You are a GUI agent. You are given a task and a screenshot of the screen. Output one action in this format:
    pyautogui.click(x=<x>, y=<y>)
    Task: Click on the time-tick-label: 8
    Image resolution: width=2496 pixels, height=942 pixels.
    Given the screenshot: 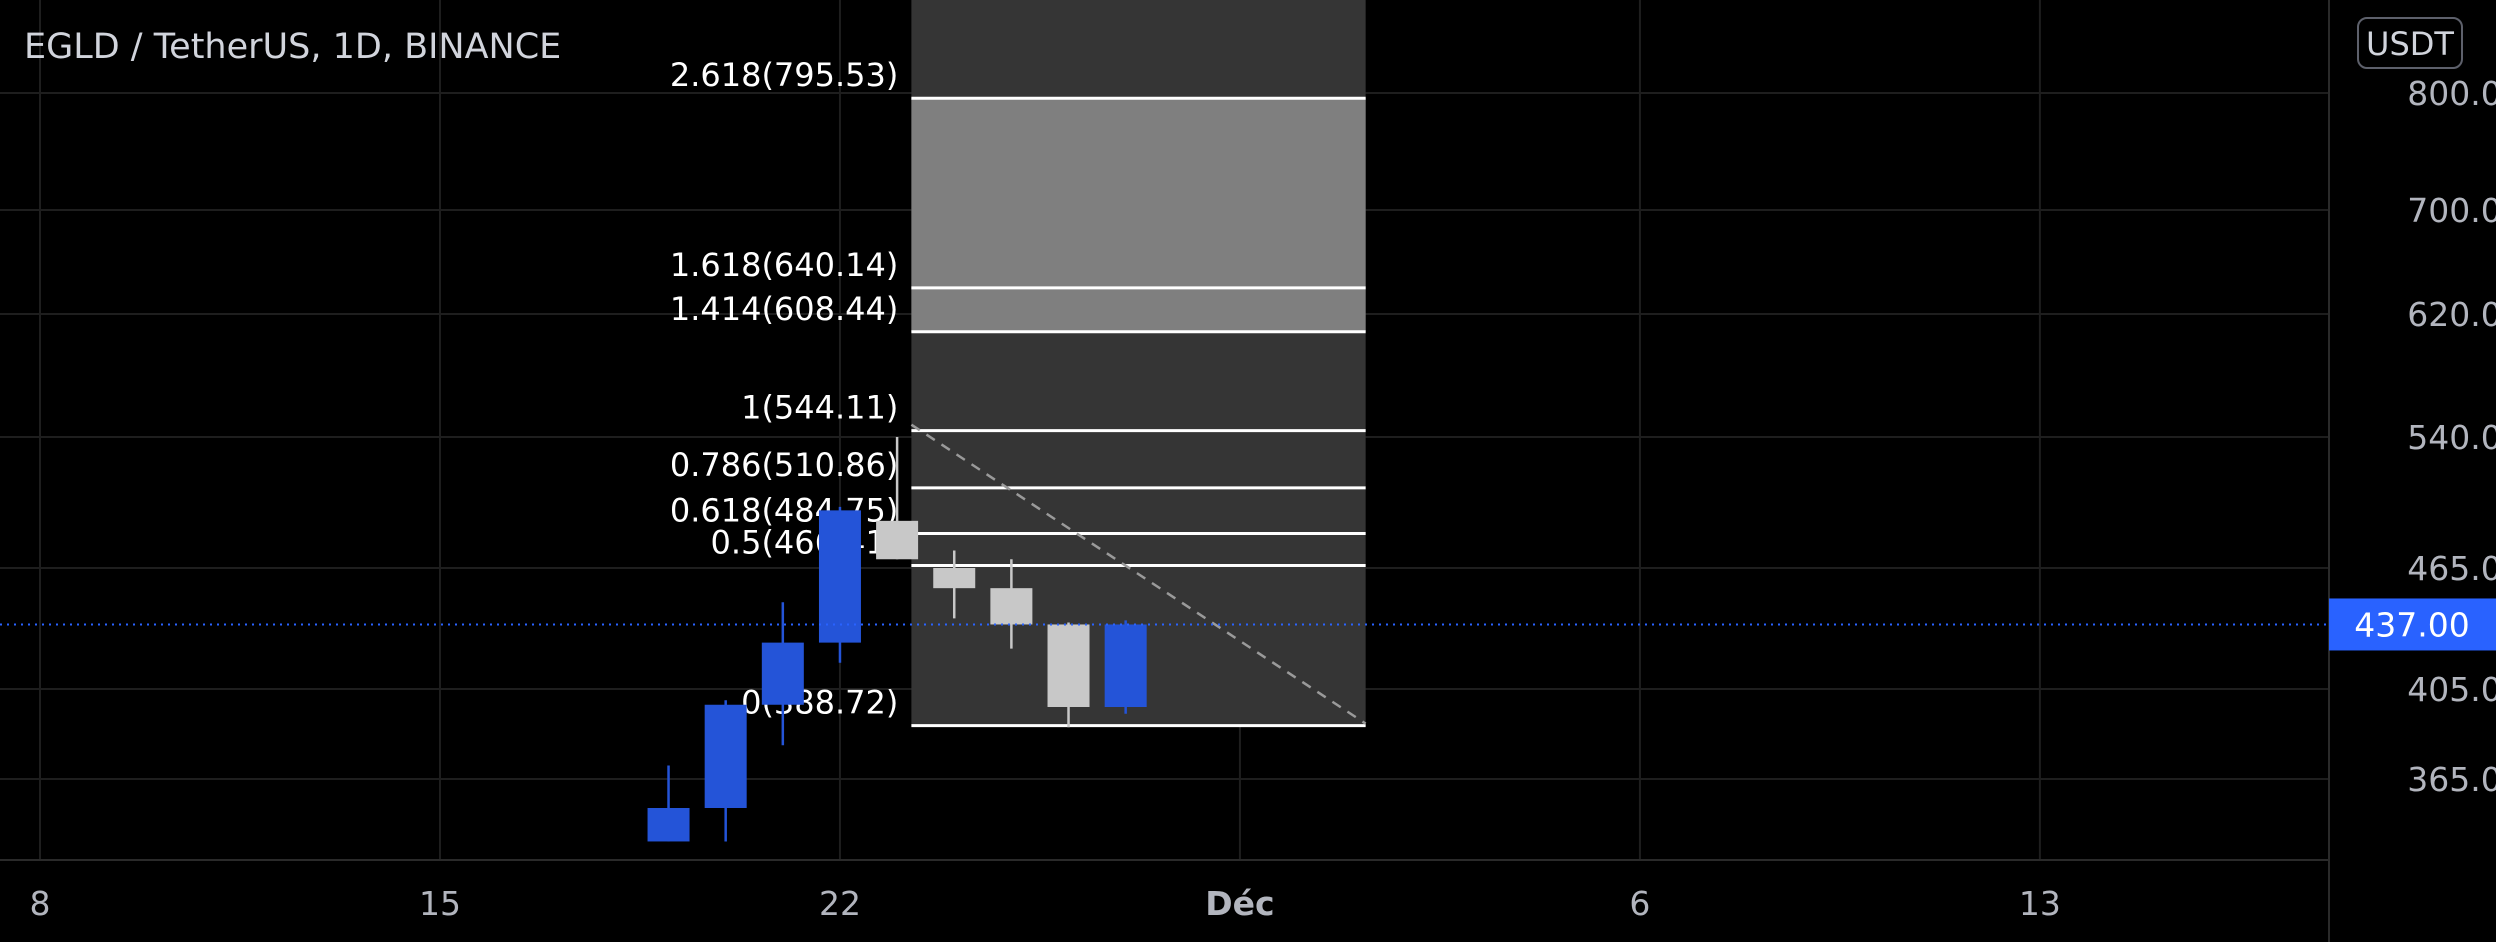 What is the action you would take?
    pyautogui.click(x=40, y=903)
    